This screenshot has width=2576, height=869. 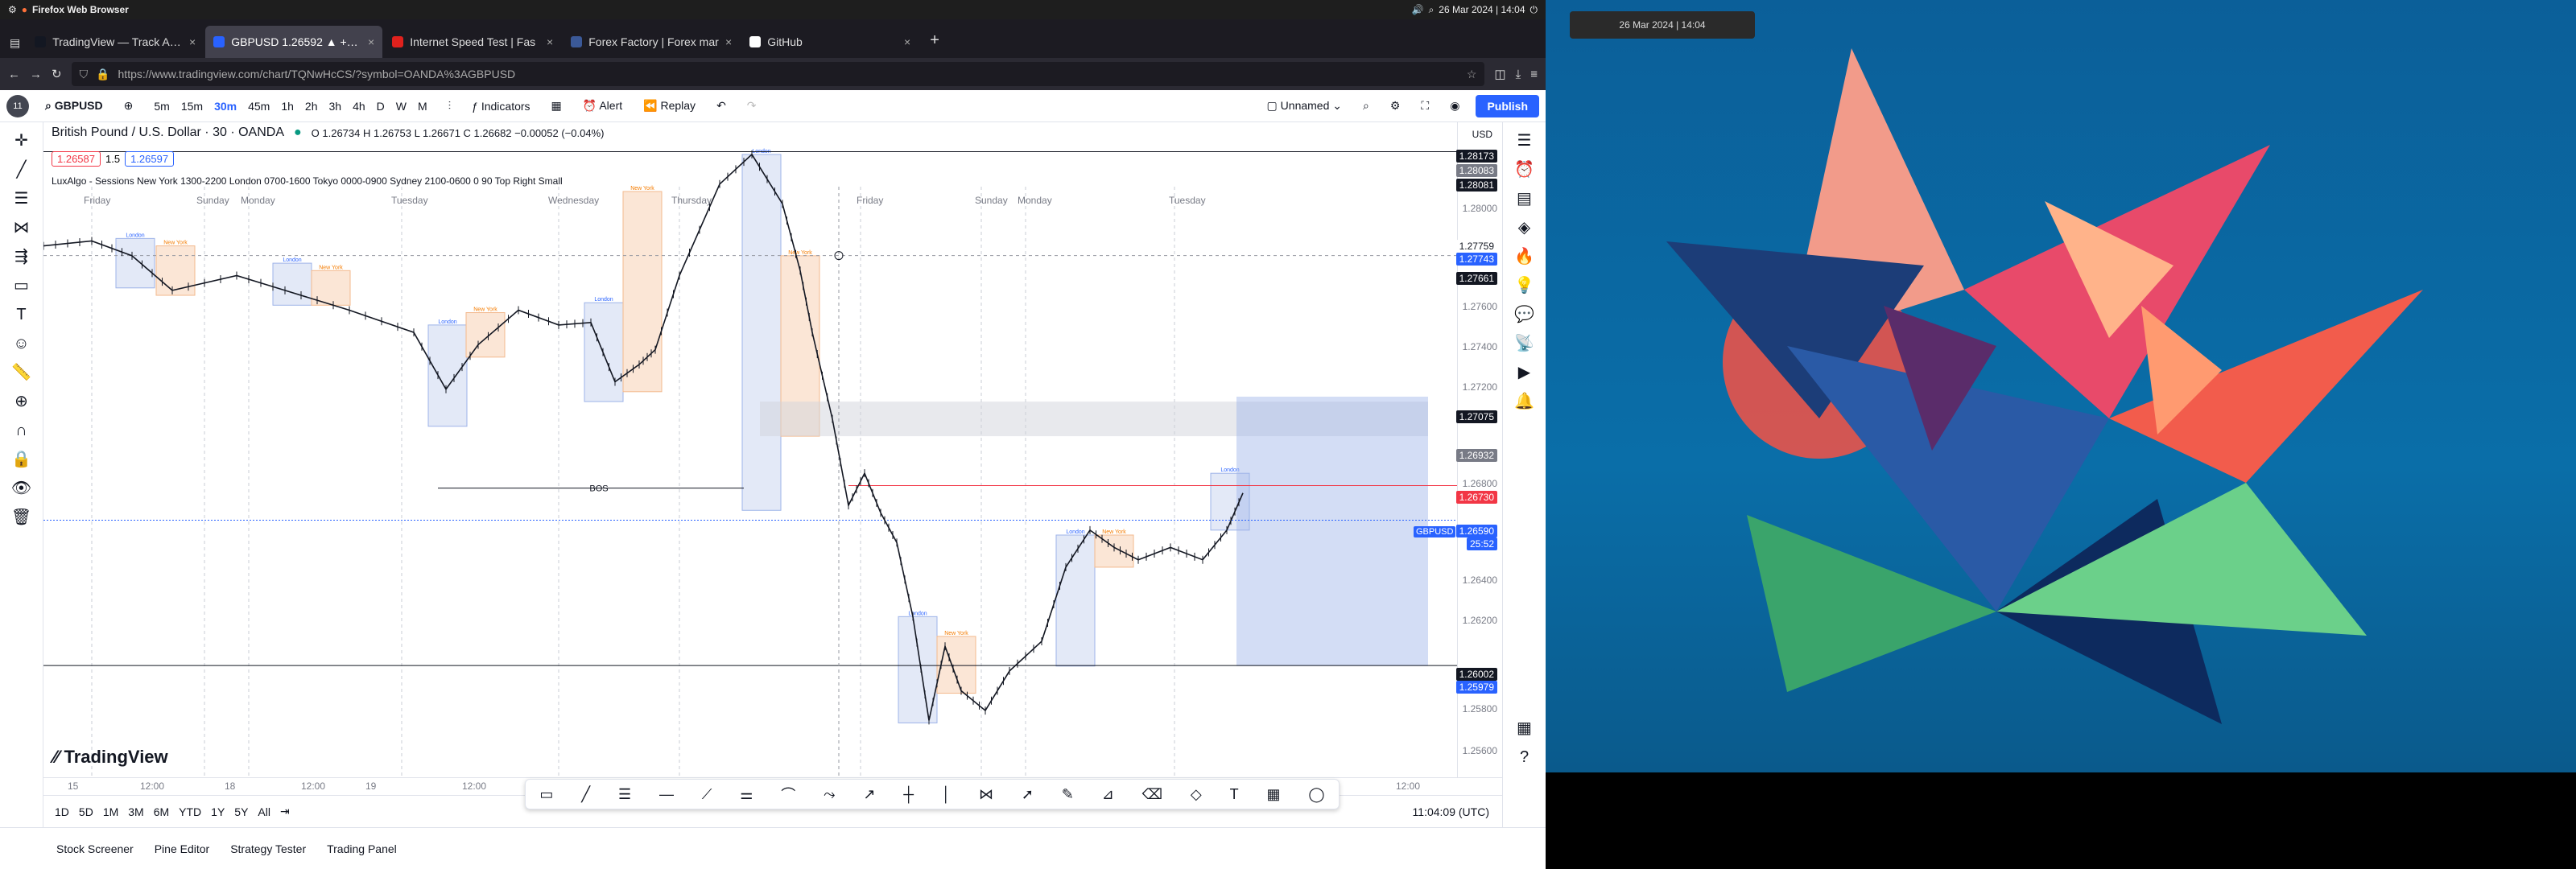 What do you see at coordinates (1524, 372) in the screenshot?
I see `stream-icon: ▶` at bounding box center [1524, 372].